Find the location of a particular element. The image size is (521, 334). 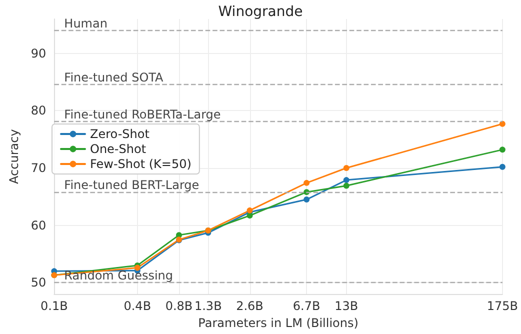

x-tick-label: 0.4B is located at coordinates (138, 306).